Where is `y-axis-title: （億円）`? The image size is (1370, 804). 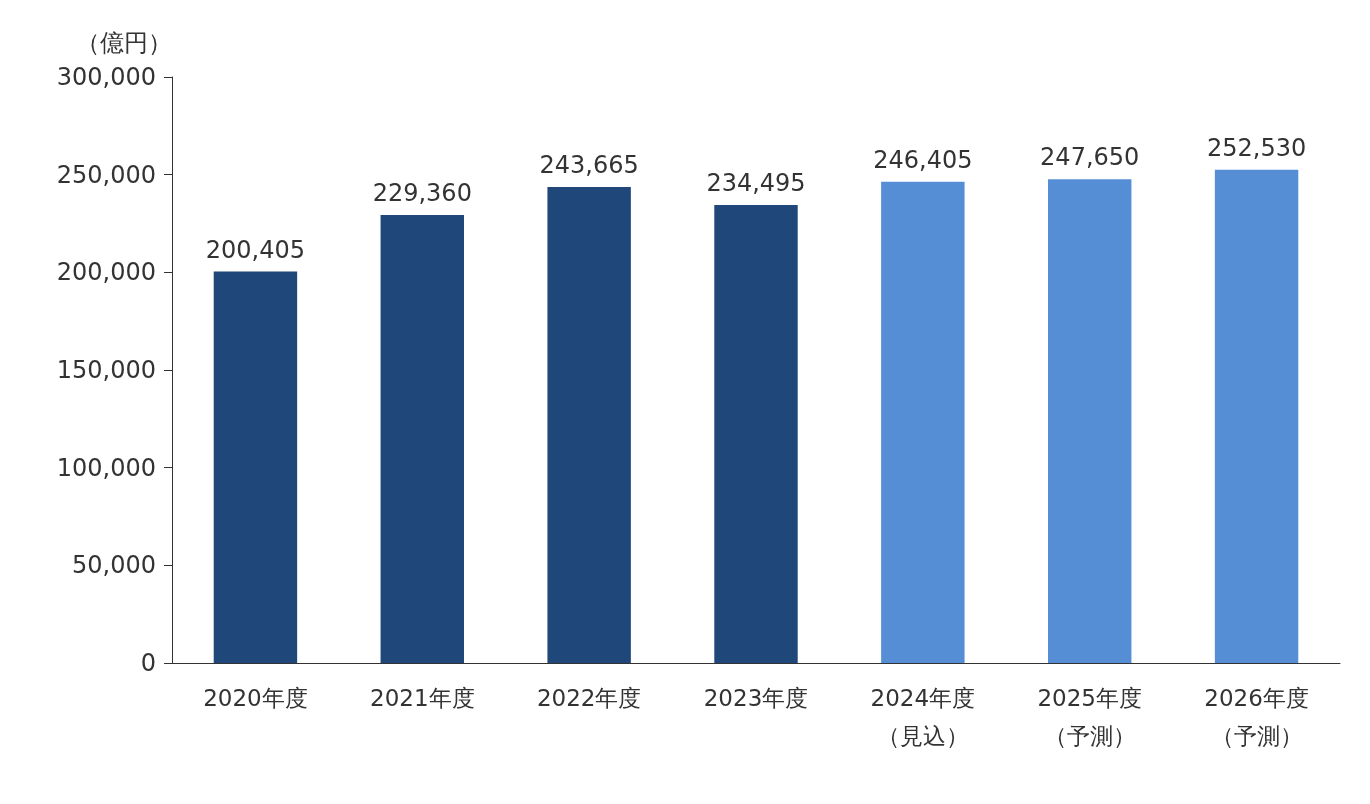
y-axis-title: （億円） is located at coordinates (124, 43).